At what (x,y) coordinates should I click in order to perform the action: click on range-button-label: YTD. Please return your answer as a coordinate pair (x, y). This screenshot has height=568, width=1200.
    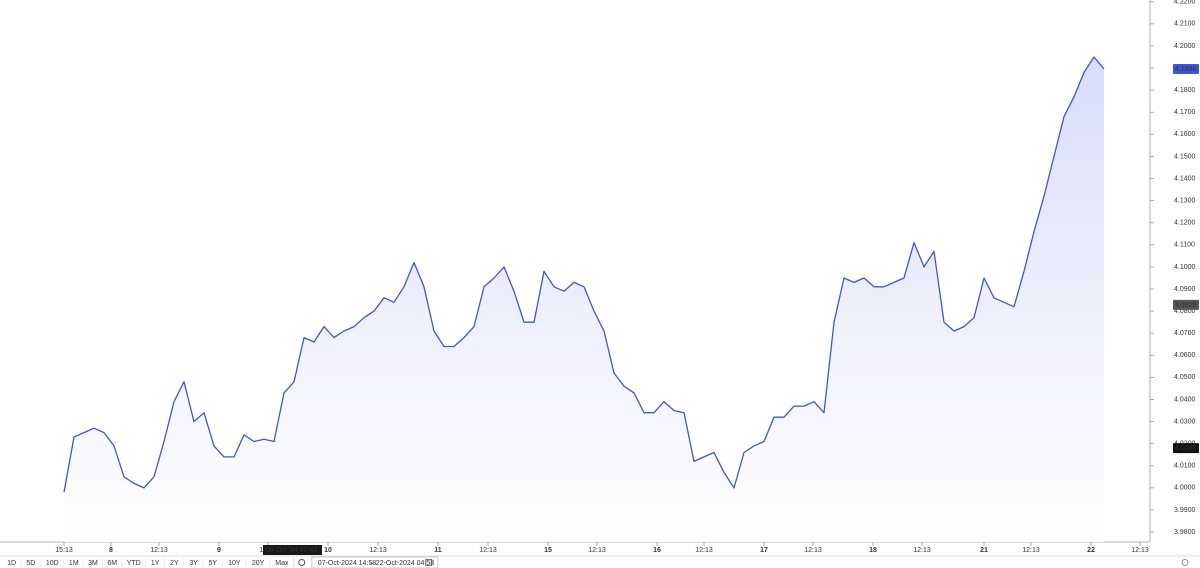
    Looking at the image, I should click on (134, 563).